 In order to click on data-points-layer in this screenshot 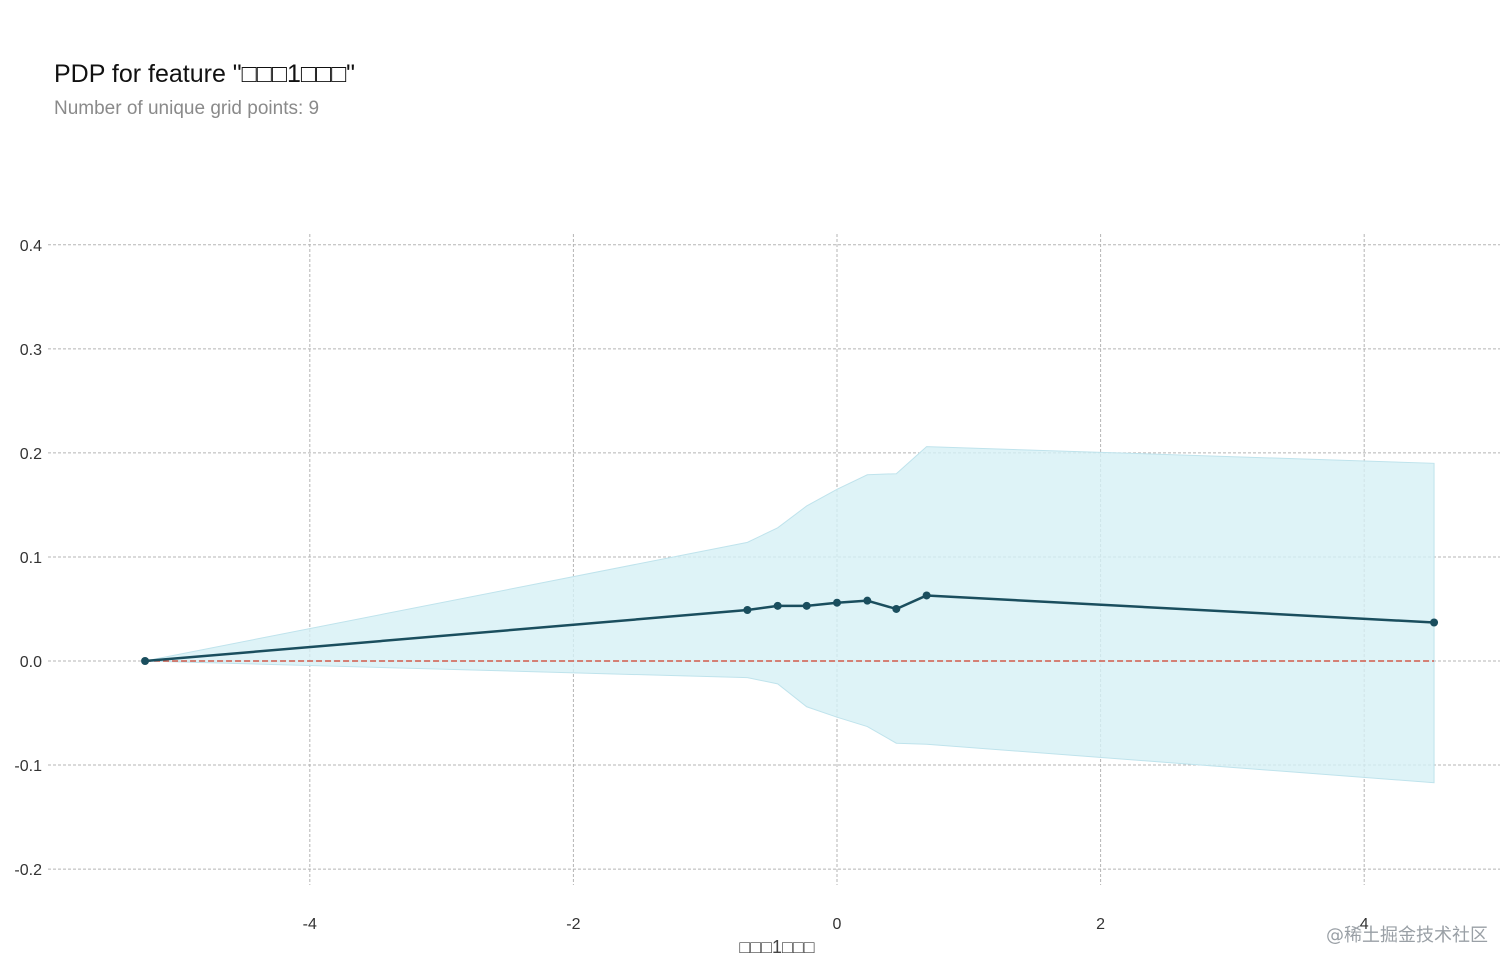, I will do `click(790, 628)`.